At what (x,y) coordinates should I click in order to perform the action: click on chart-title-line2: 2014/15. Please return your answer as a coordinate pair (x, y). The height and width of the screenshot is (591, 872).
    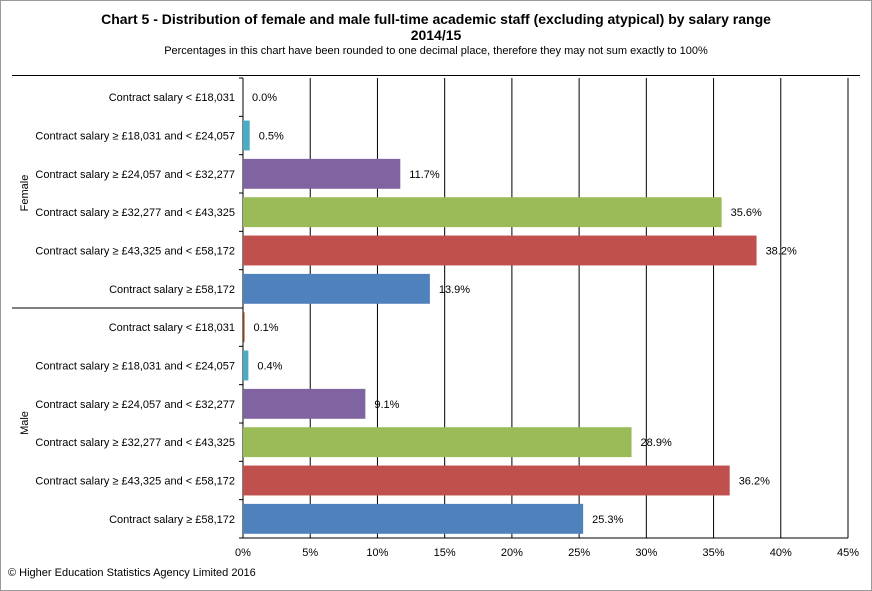
    Looking at the image, I should click on (436, 35).